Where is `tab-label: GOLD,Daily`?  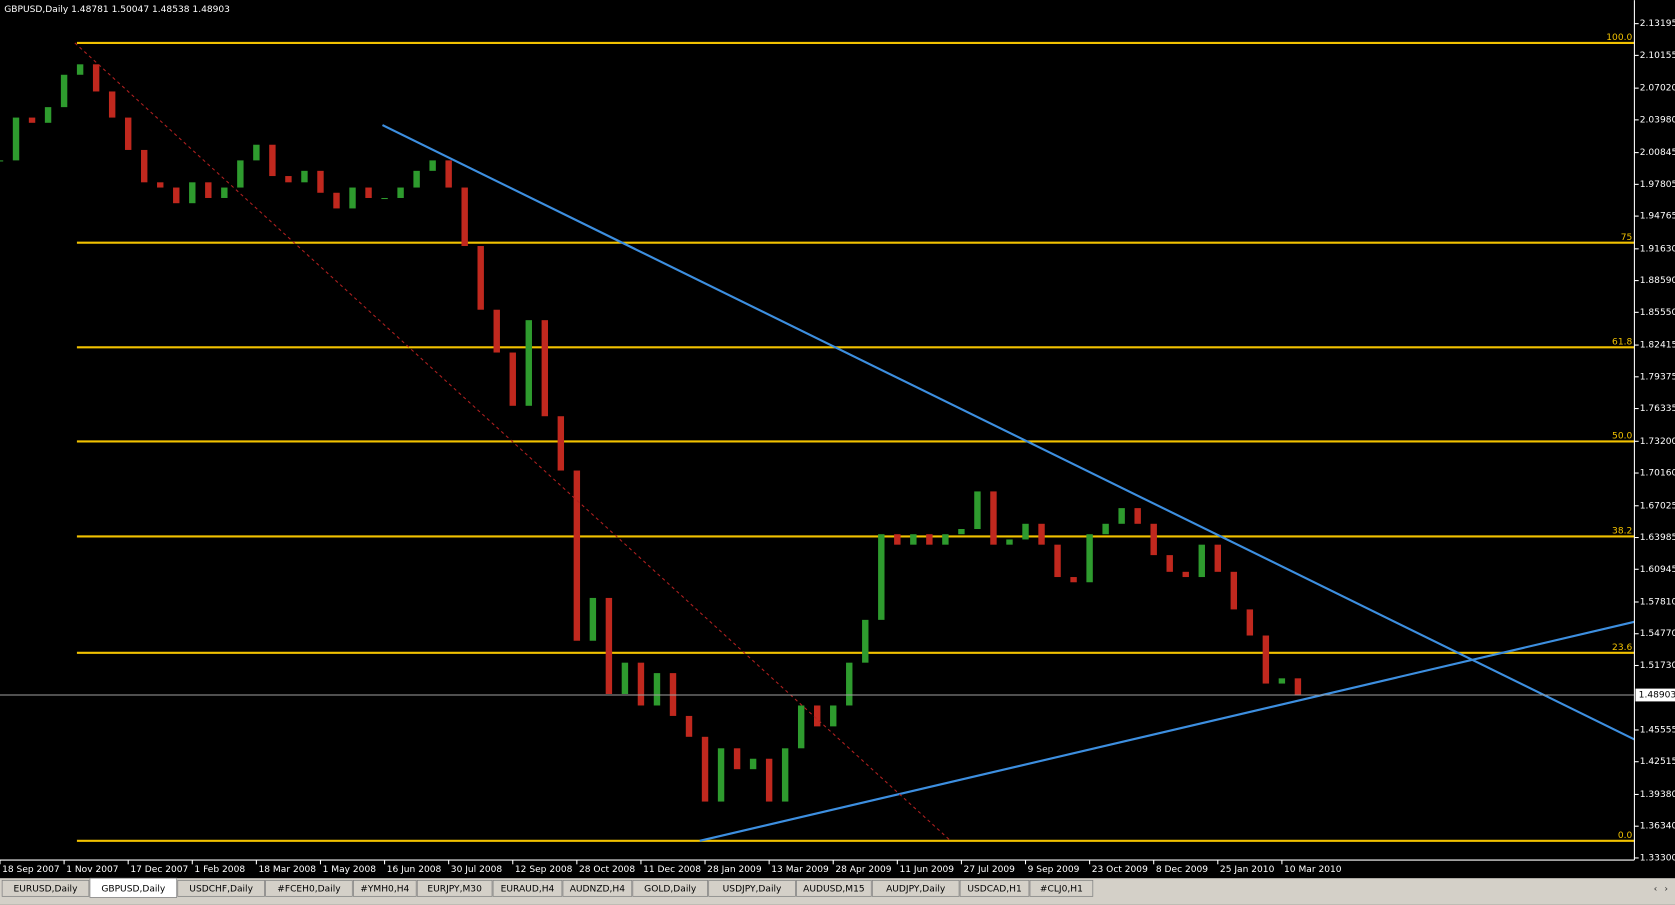
tab-label: GOLD,Daily is located at coordinates (670, 889).